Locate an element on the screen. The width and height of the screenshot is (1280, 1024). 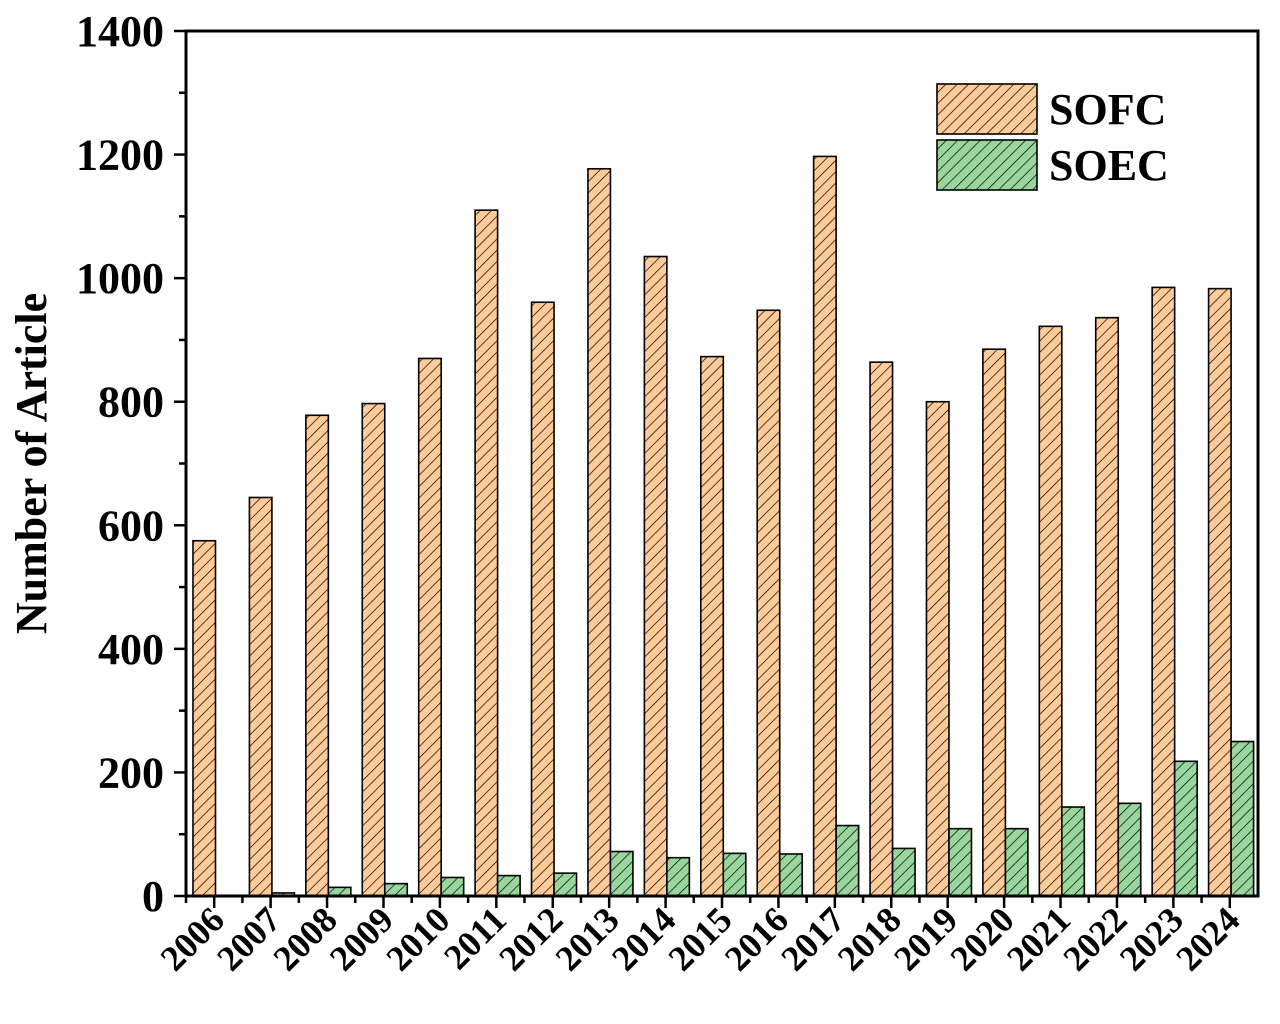
bar-sofc-2018-hatch is located at coordinates (881, 629).